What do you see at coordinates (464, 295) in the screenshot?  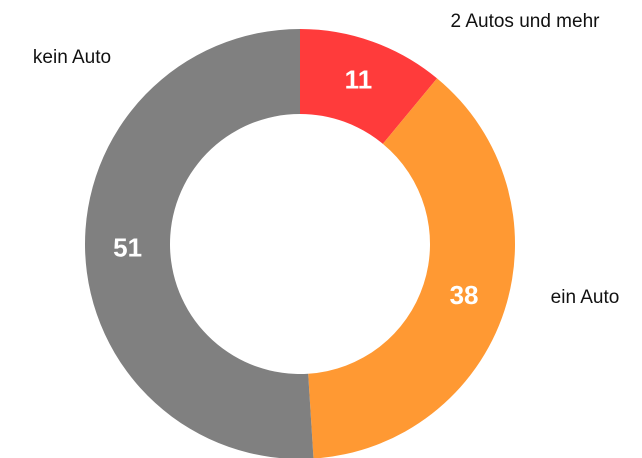 I see `data-label: 38` at bounding box center [464, 295].